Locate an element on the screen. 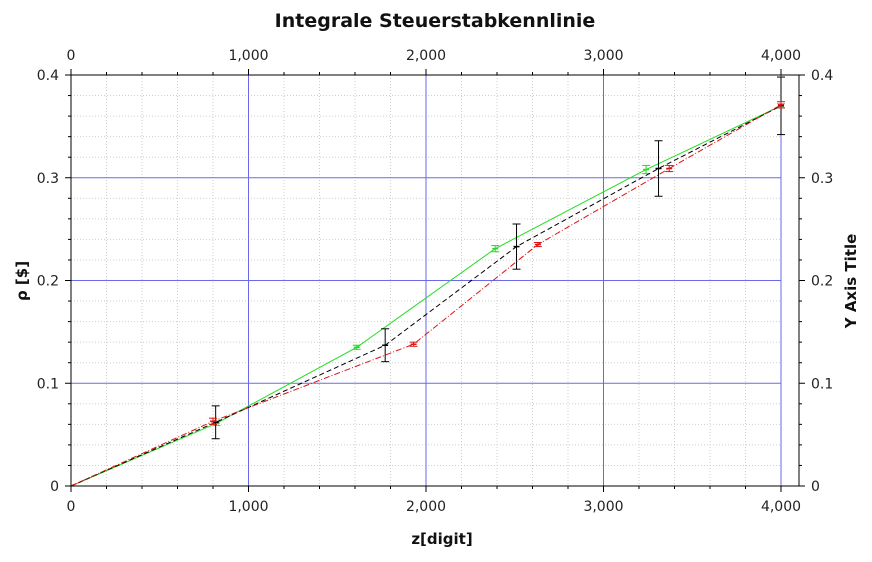 This screenshot has height=562, width=872. x2-tick-label: 4,000 is located at coordinates (781, 56).